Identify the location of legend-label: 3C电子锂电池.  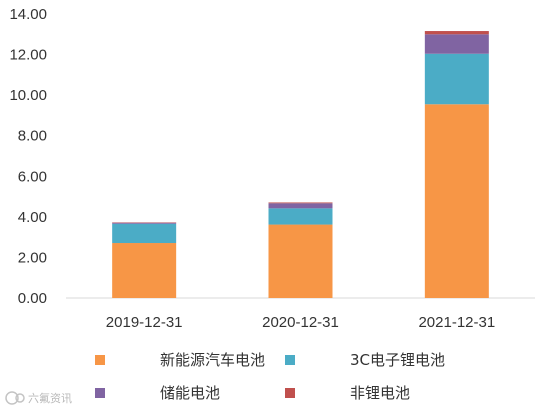
(397, 360).